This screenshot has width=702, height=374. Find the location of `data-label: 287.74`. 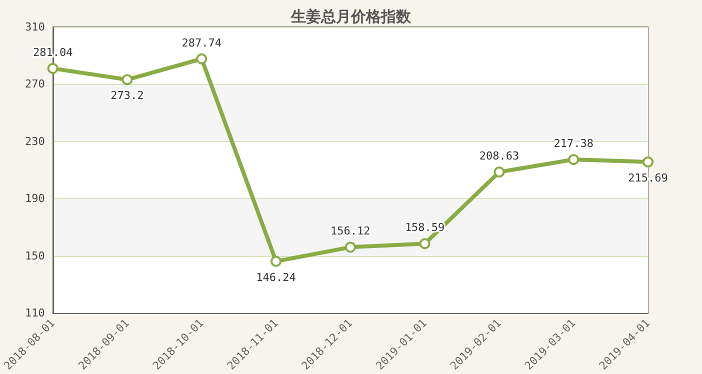

data-label: 287.74 is located at coordinates (202, 43).